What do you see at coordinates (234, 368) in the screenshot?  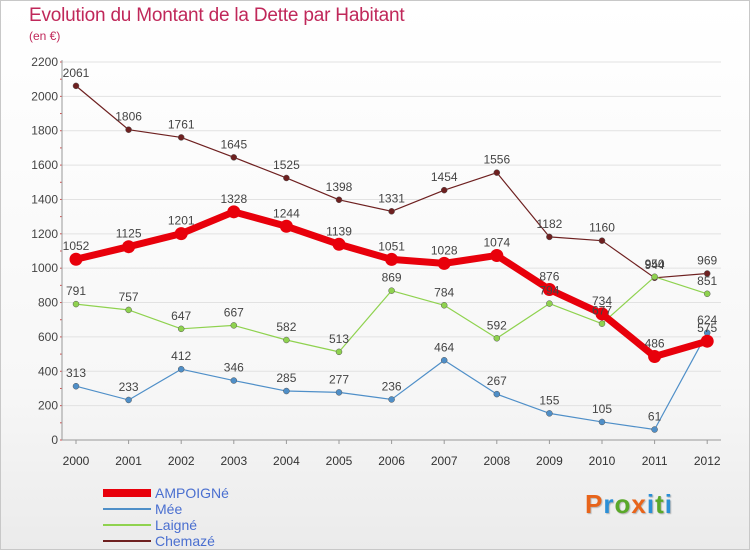 I see `data-label: 346` at bounding box center [234, 368].